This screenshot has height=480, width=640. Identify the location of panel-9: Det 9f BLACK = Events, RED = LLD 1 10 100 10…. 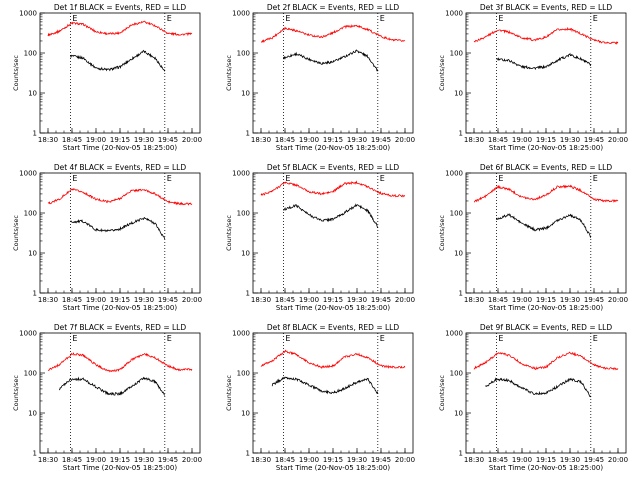
(533, 397).